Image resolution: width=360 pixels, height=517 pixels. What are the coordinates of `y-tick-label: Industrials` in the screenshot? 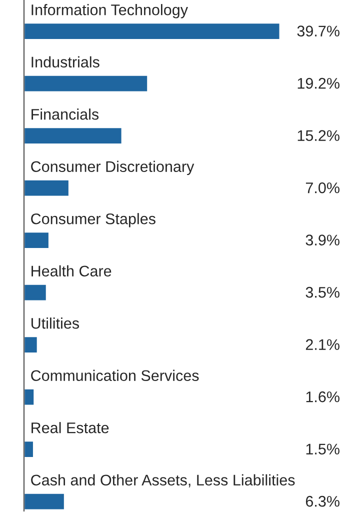 It's located at (66, 62).